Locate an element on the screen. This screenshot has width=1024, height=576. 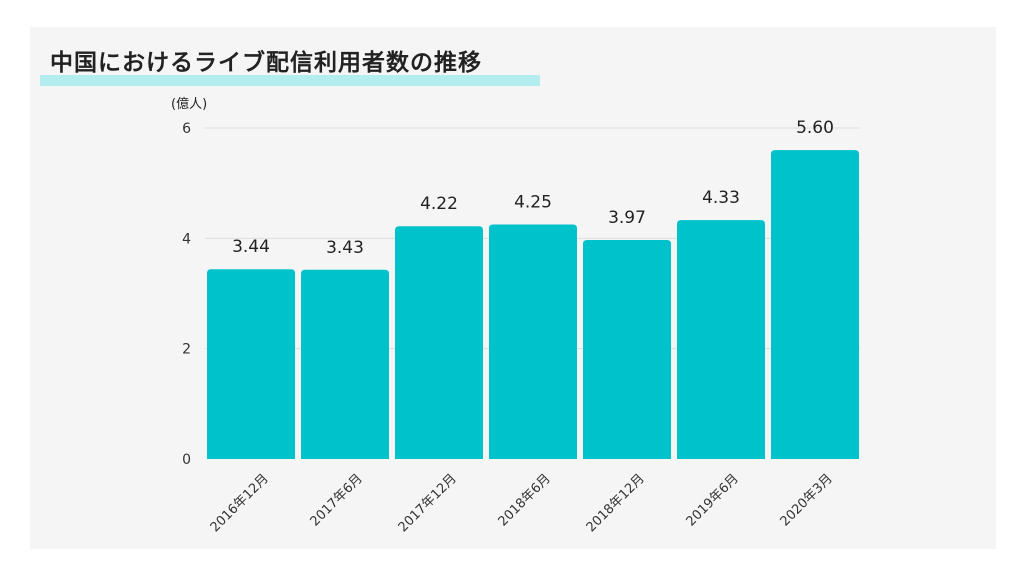
x-tick-label: 2018年12月 is located at coordinates (616, 503).